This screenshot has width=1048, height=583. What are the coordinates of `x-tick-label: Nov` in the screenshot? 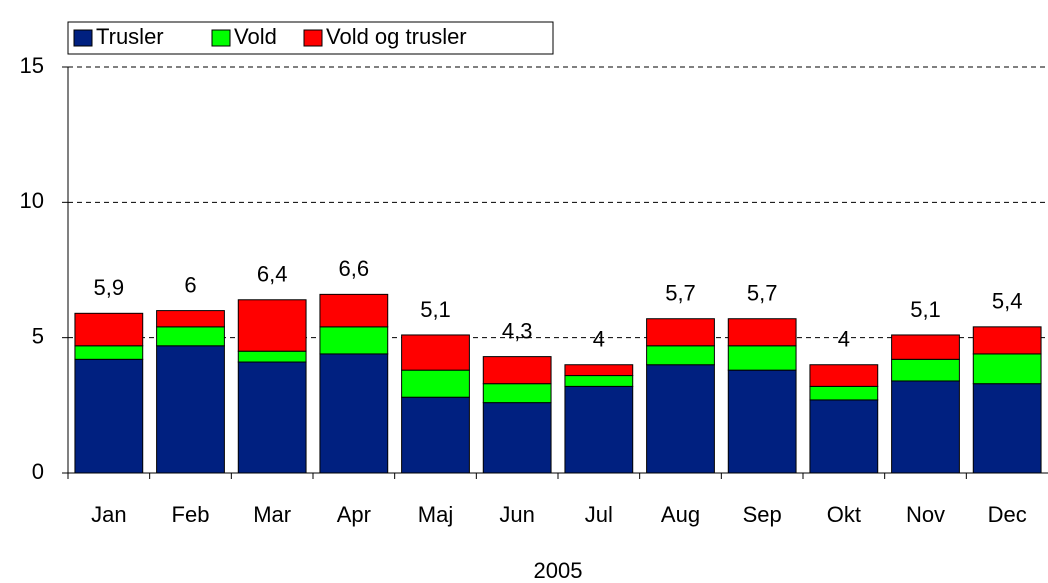 It's located at (925, 514).